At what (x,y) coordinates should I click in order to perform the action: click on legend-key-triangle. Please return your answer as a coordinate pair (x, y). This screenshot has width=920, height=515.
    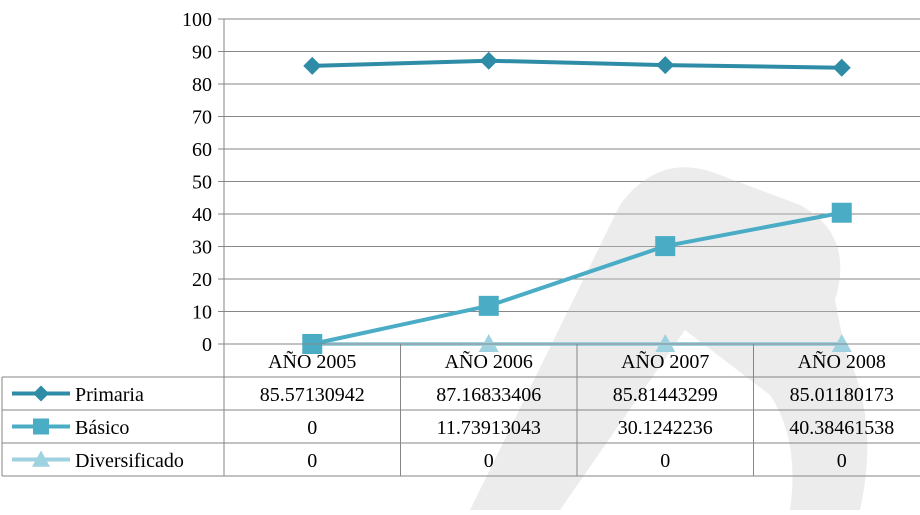
    Looking at the image, I should click on (41, 458).